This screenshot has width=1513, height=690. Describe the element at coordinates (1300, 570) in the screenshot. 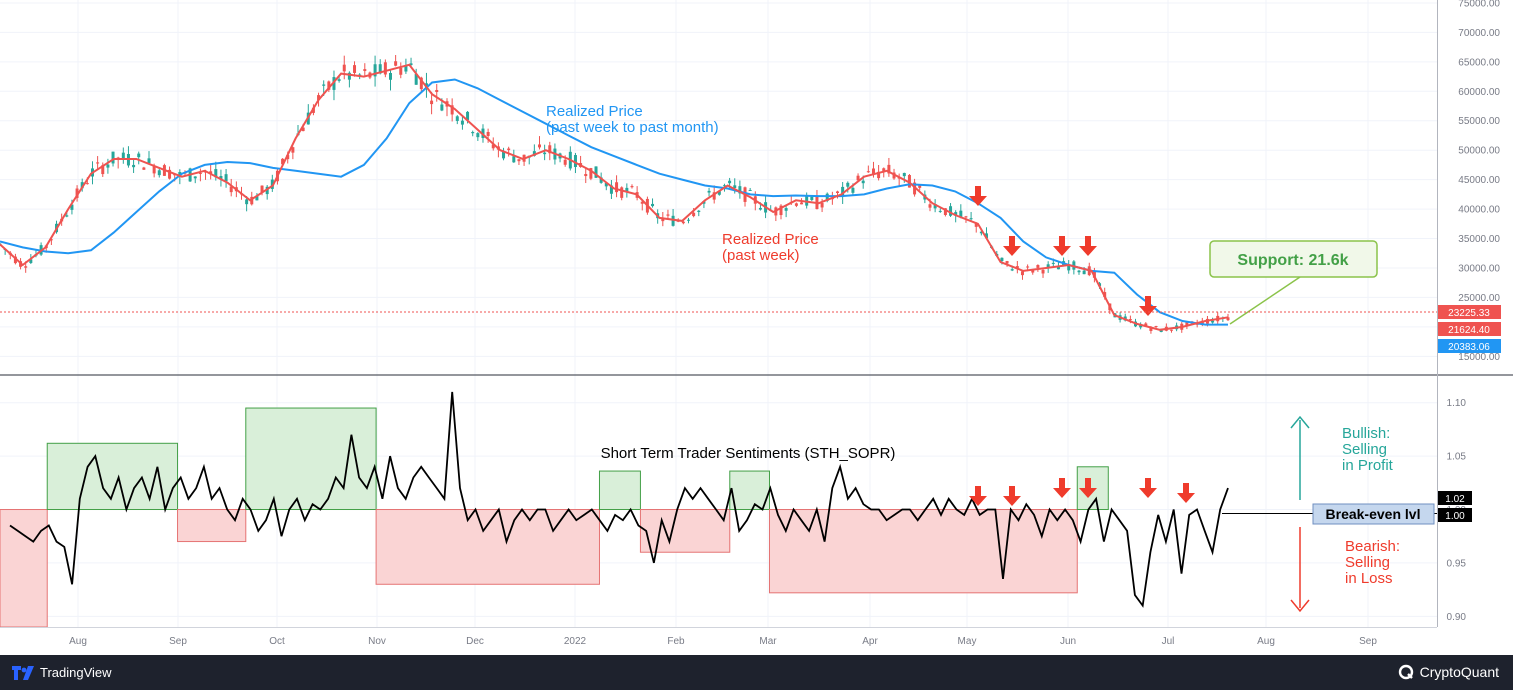

I see `bearish-arrow` at that location.